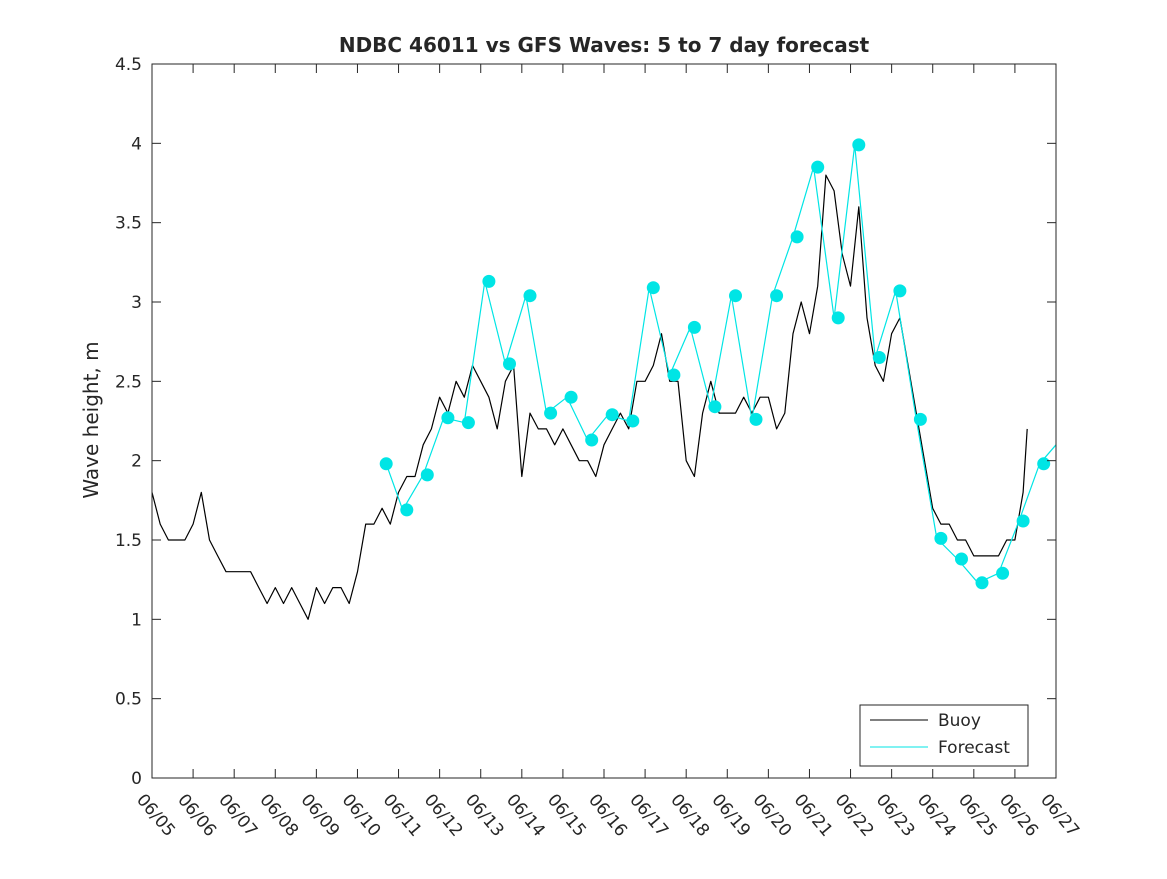  I want to click on x-tick-label: 06/25, so click(977, 815).